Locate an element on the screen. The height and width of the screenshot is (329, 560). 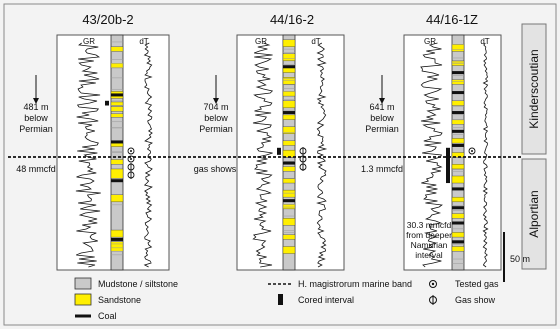
legend-coal-label: Coal is located at coordinates (107, 316).